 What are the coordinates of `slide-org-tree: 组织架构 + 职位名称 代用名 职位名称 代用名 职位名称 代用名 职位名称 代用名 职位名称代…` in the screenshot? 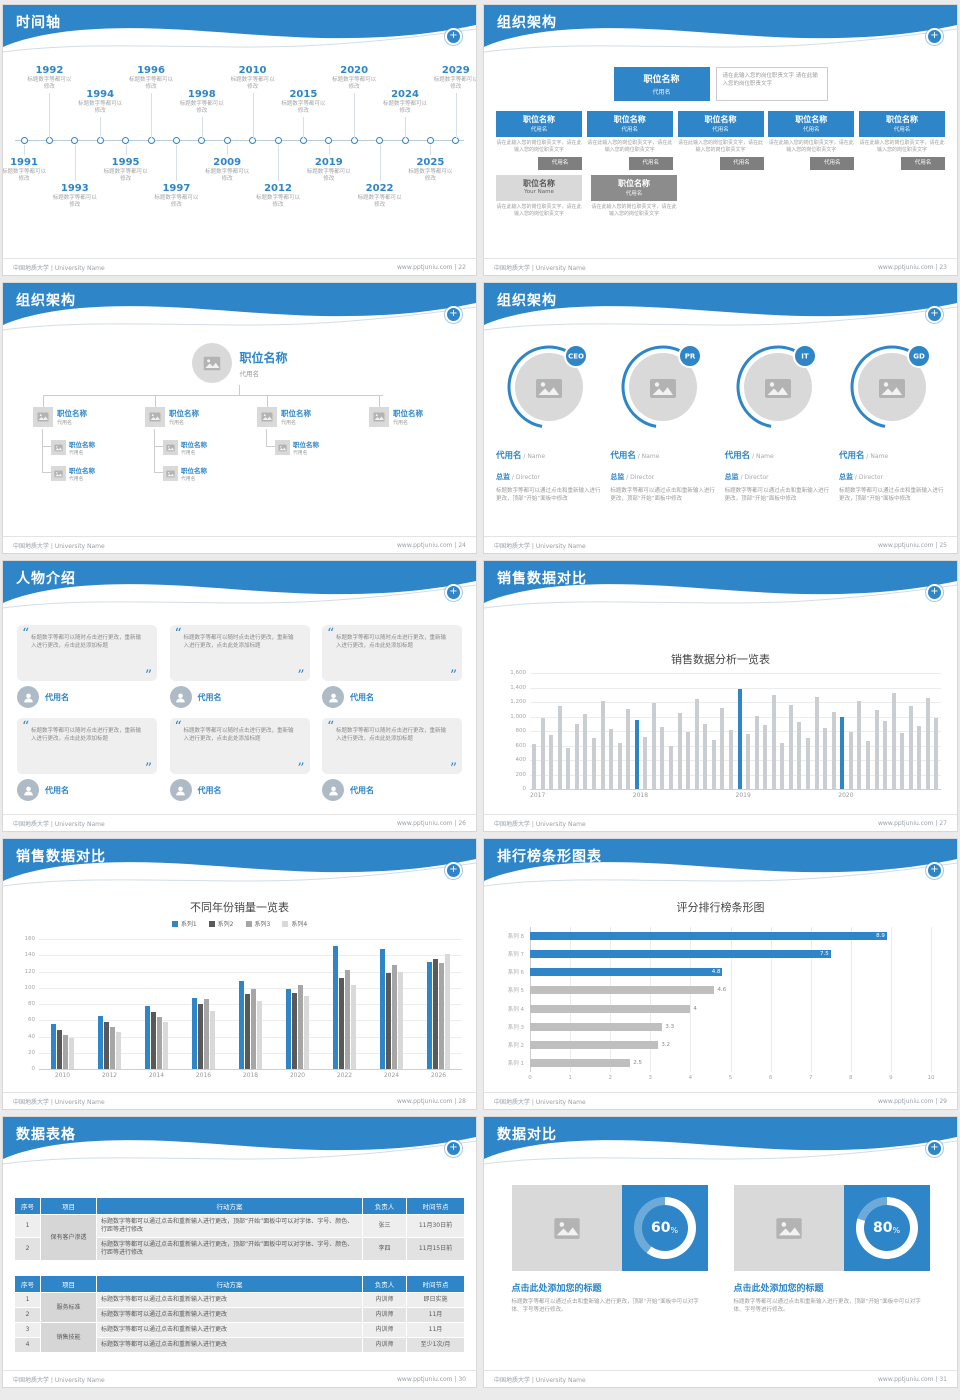 It's located at (239, 418).